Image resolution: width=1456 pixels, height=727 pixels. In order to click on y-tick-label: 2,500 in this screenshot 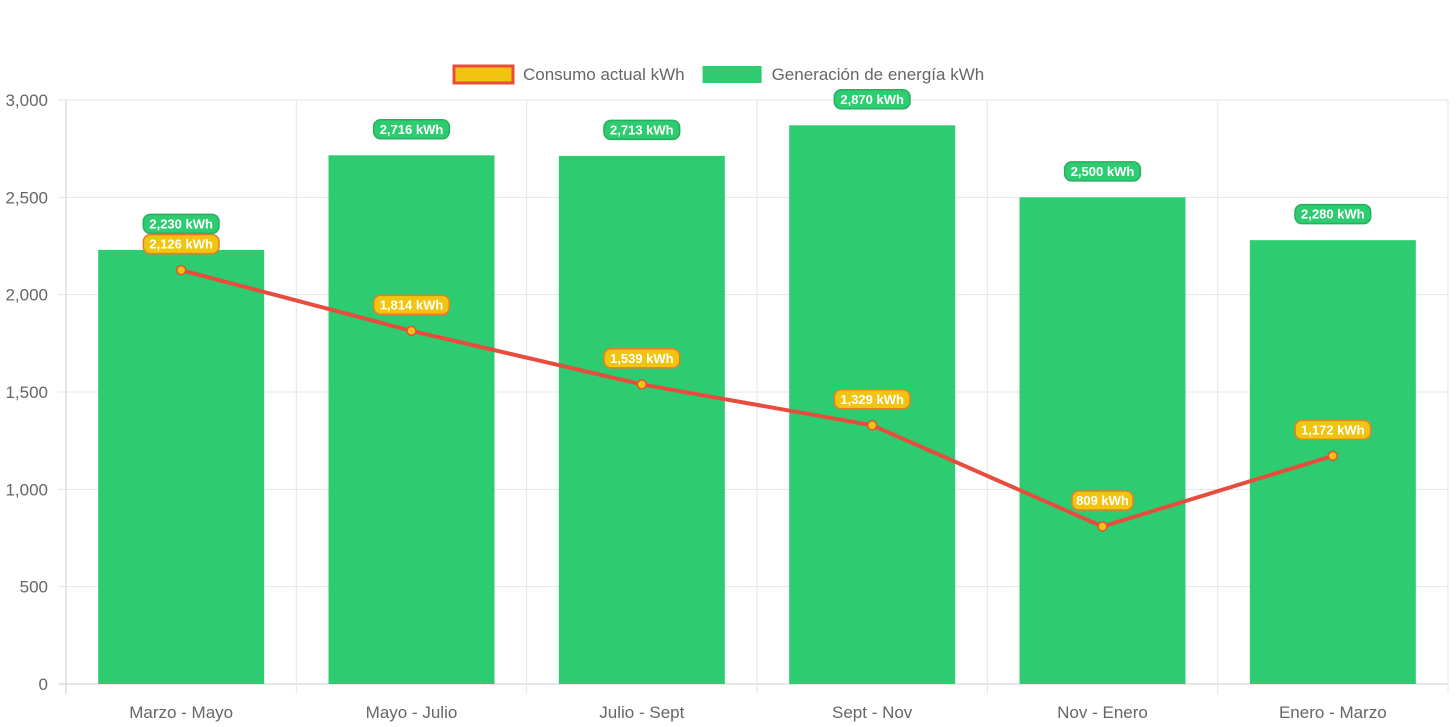, I will do `click(26, 197)`.